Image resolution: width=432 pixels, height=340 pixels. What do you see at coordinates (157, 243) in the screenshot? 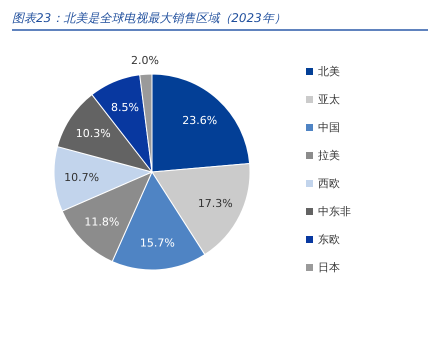
I see `data-label: 15.7%` at bounding box center [157, 243].